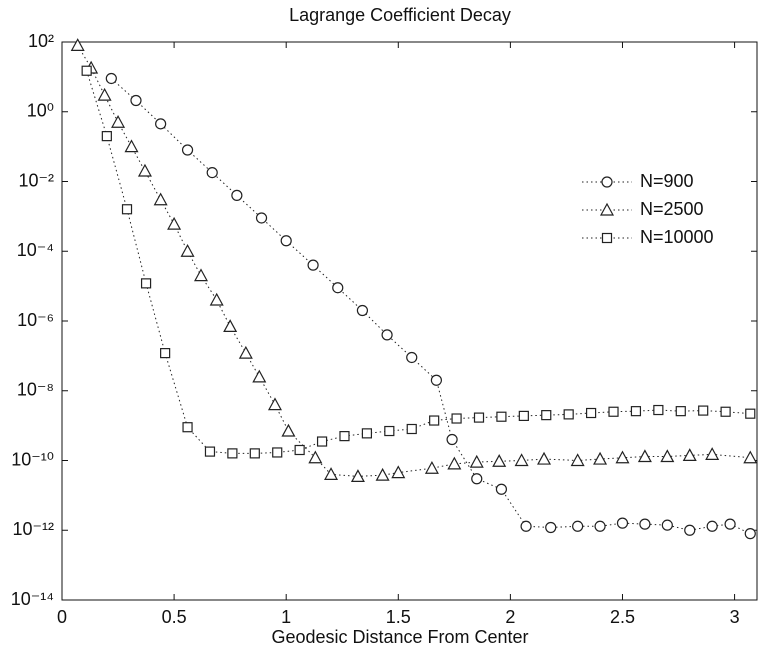  I want to click on y-tick-label: 10⁻¹⁴, so click(32, 599).